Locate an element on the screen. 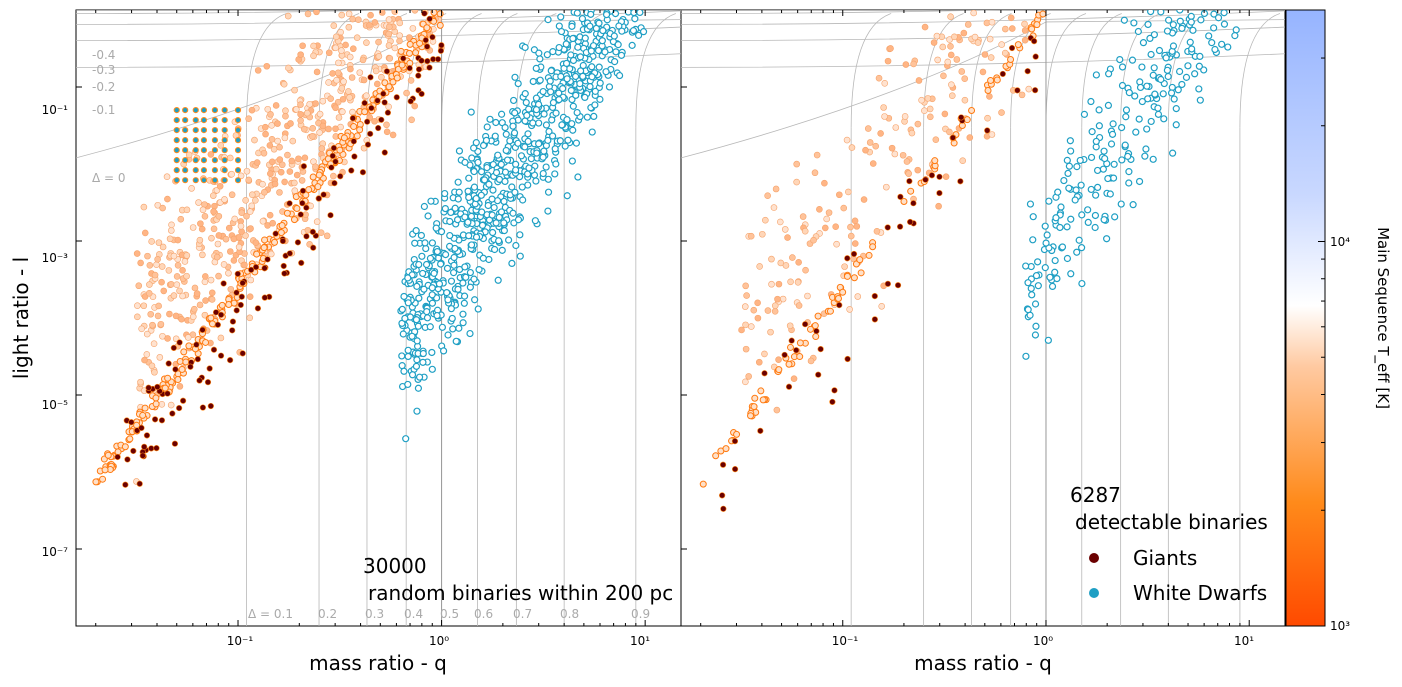 This screenshot has width=1402, height=687. legend-white-dwarfs-label: White Dwarfs is located at coordinates (1200, 593).